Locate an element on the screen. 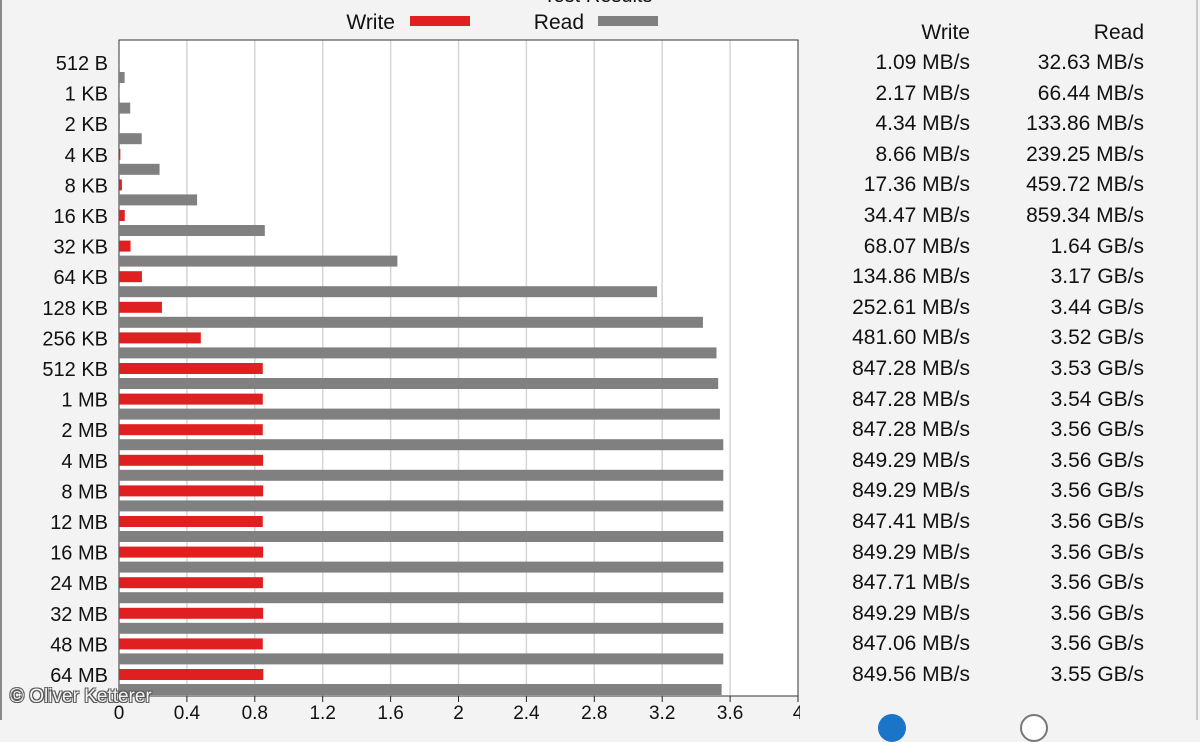  write-speed-value: 252.61 MB/s is located at coordinates (885, 308).